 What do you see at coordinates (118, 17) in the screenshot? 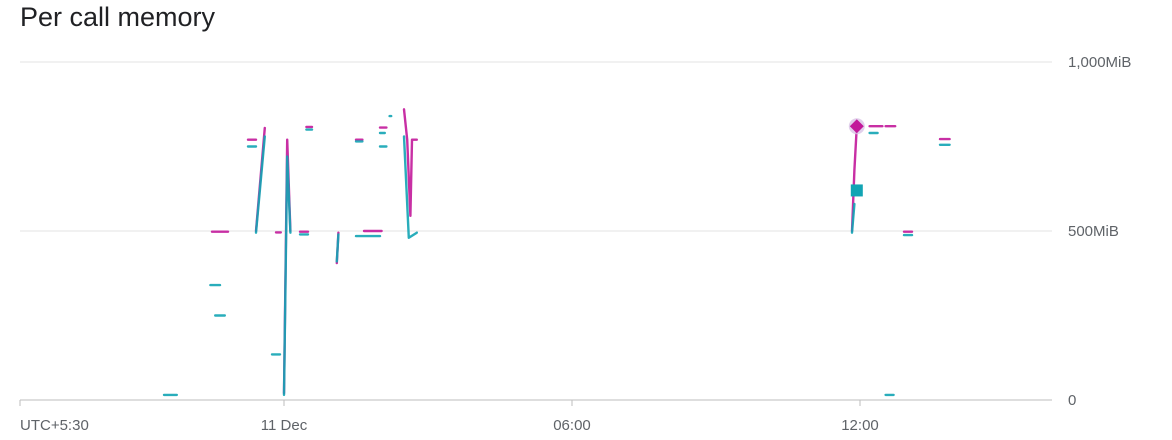
I see `chart-title: Per call memory` at bounding box center [118, 17].